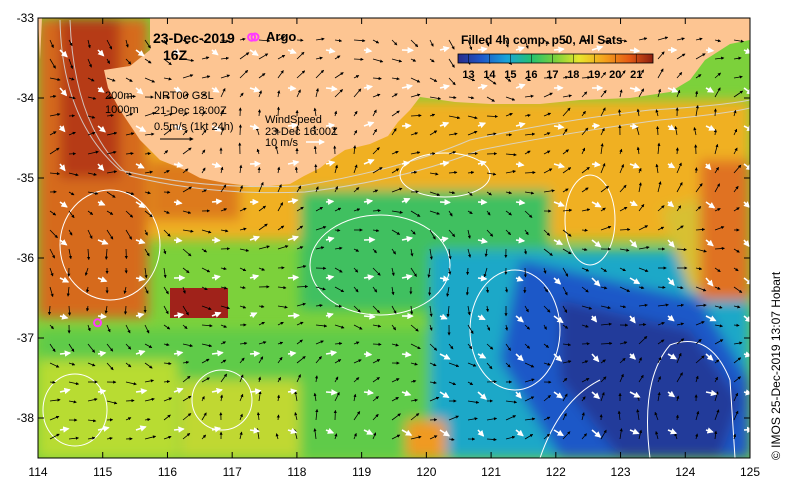 This screenshot has height=492, width=790. What do you see at coordinates (301, 132) in the screenshot?
I see `wind-time-label: 23-Dec 16:00Z` at bounding box center [301, 132].